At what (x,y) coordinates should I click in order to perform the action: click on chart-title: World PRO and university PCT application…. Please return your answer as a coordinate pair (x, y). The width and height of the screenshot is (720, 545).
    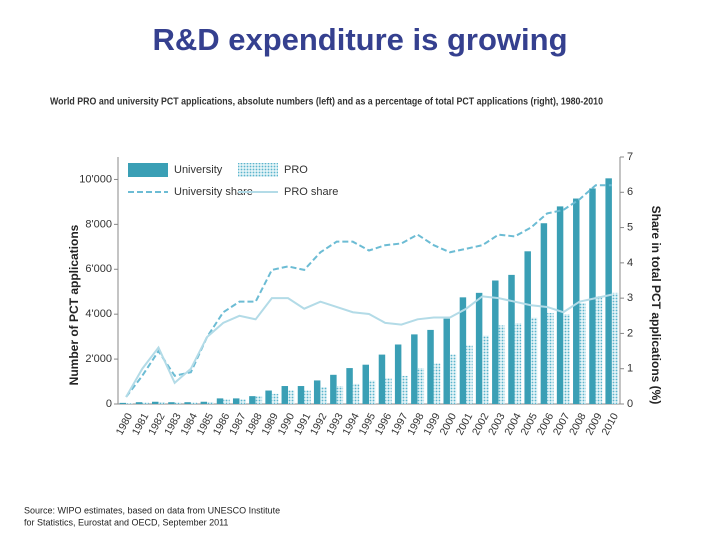
    Looking at the image, I should click on (326, 102).